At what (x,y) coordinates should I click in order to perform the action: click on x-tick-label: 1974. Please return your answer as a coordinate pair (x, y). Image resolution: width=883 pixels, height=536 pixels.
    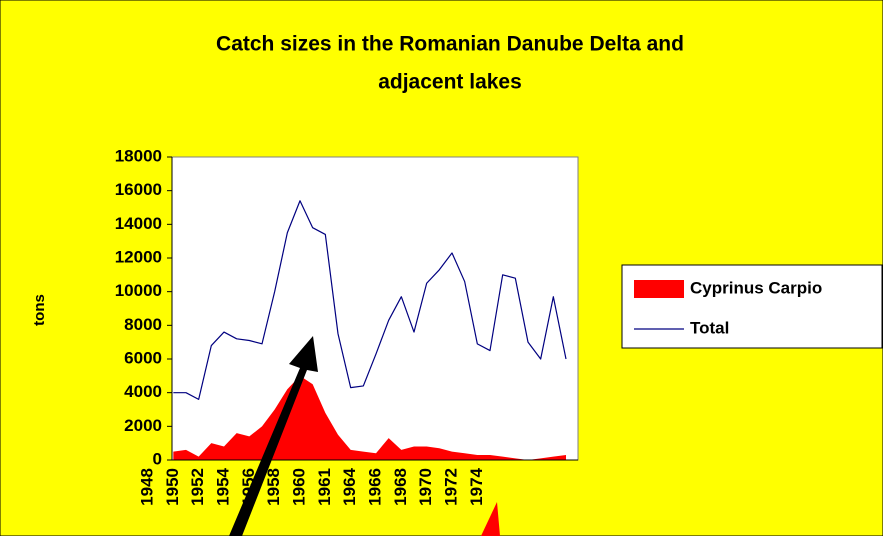
    Looking at the image, I should click on (476, 486).